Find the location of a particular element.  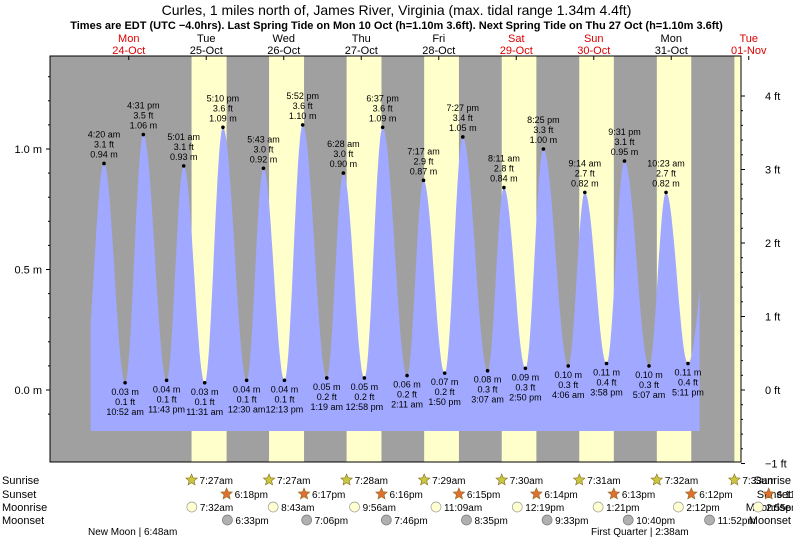

high-tide-time: 8:11 am is located at coordinates (504, 159).